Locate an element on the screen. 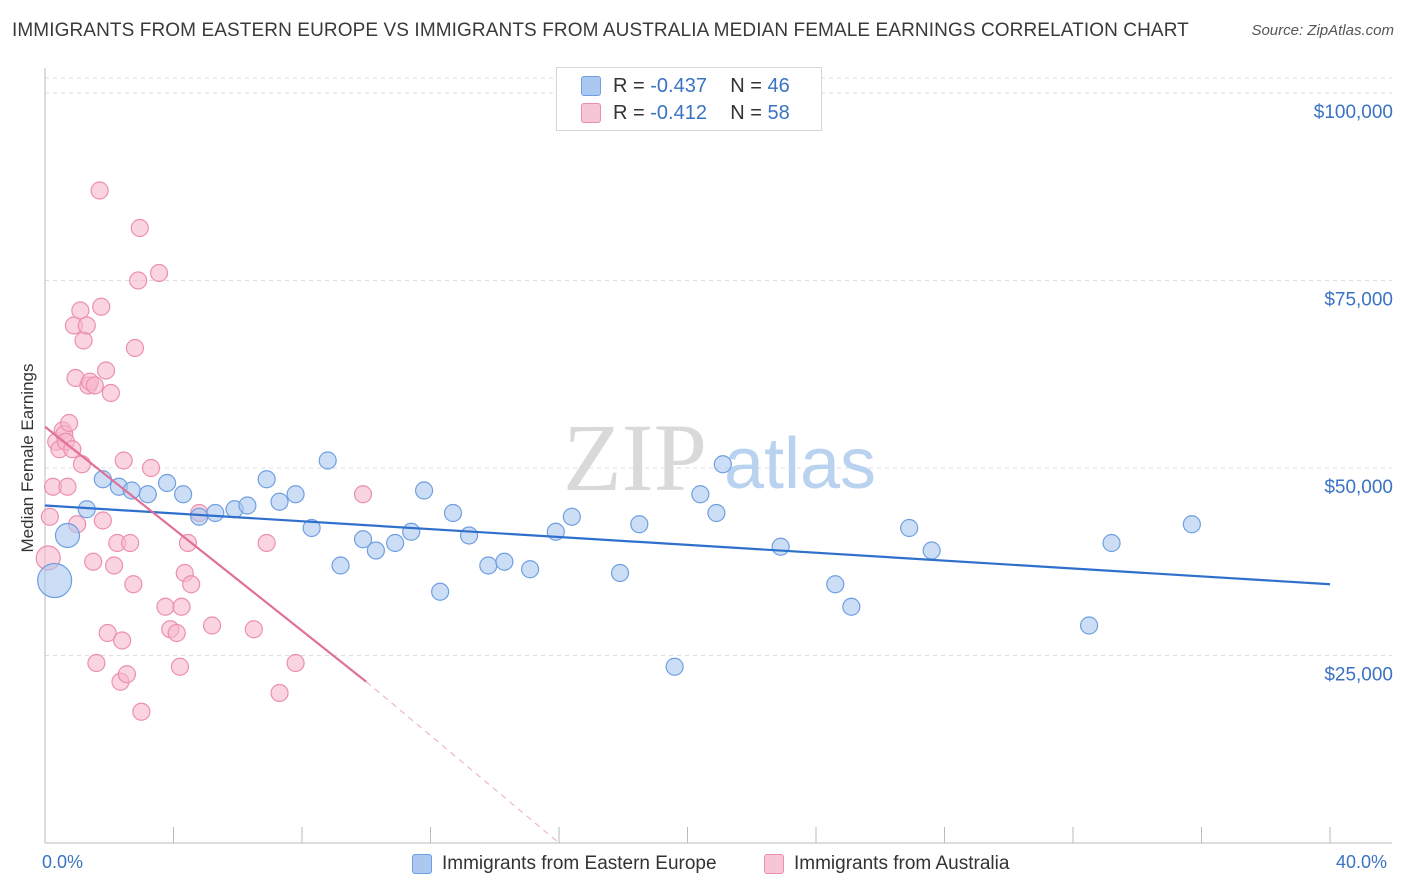 The height and width of the screenshot is (892, 1406). y-tick-label: $25,000 is located at coordinates (1358, 675).